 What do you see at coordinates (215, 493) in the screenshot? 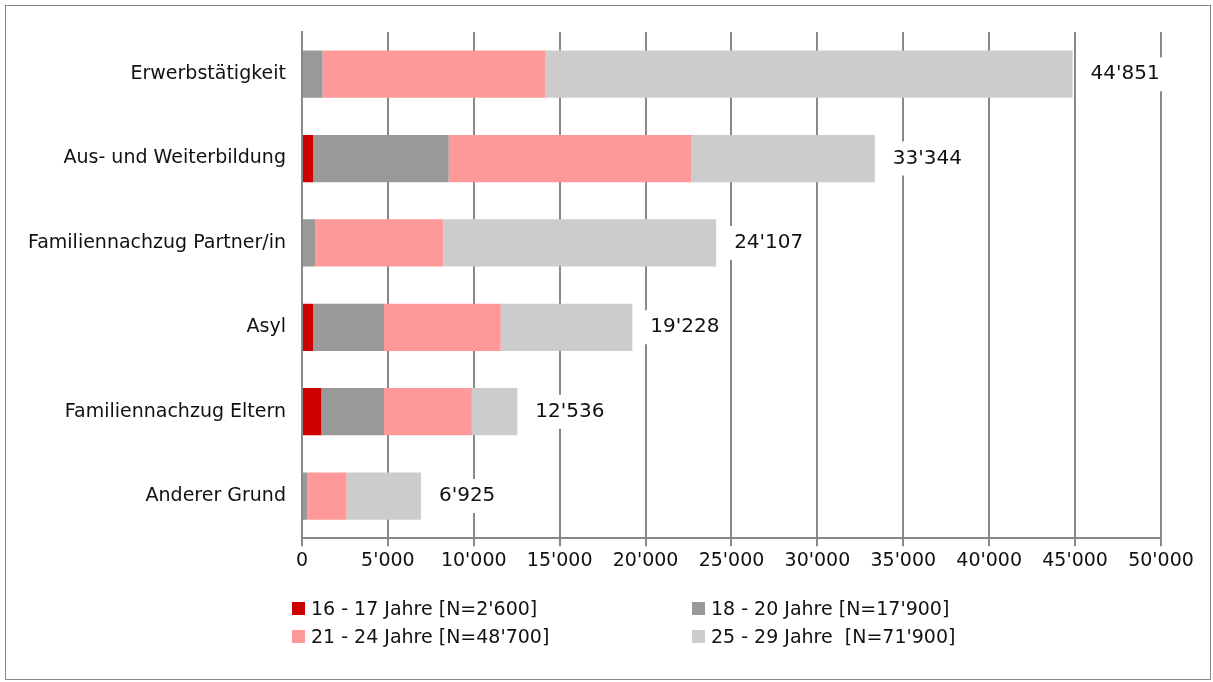
I see `y-tick-label: Anderer Grund` at bounding box center [215, 493].